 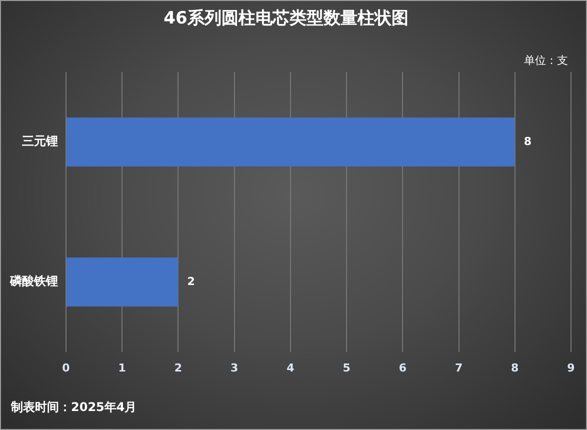 What do you see at coordinates (346, 367) in the screenshot?
I see `x-tick-label: 5` at bounding box center [346, 367].